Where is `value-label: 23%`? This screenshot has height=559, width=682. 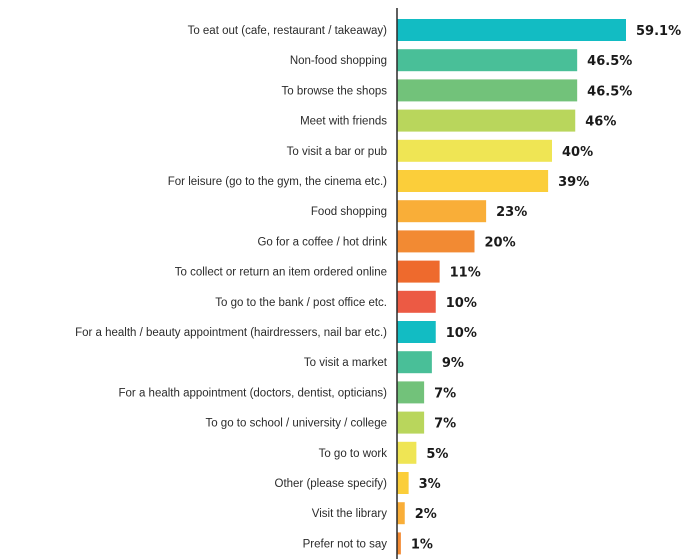
value-label: 23% is located at coordinates (511, 212).